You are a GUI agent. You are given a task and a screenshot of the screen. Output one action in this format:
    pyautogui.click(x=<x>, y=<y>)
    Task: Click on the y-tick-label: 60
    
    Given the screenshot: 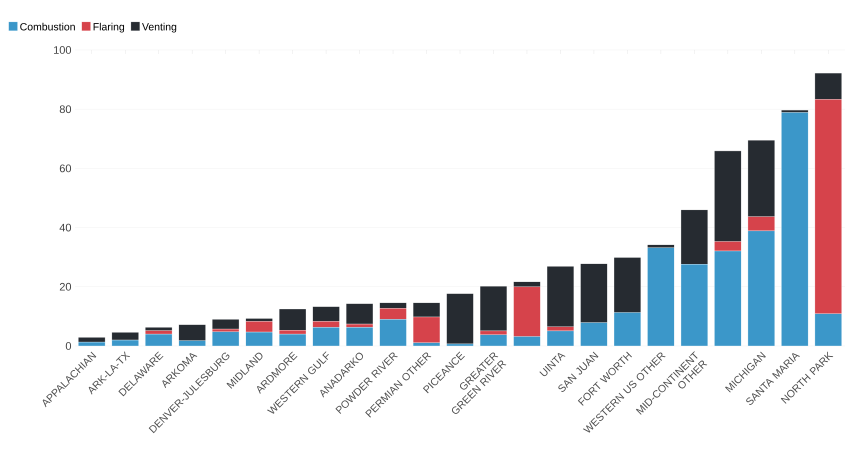 What is the action you would take?
    pyautogui.click(x=66, y=168)
    